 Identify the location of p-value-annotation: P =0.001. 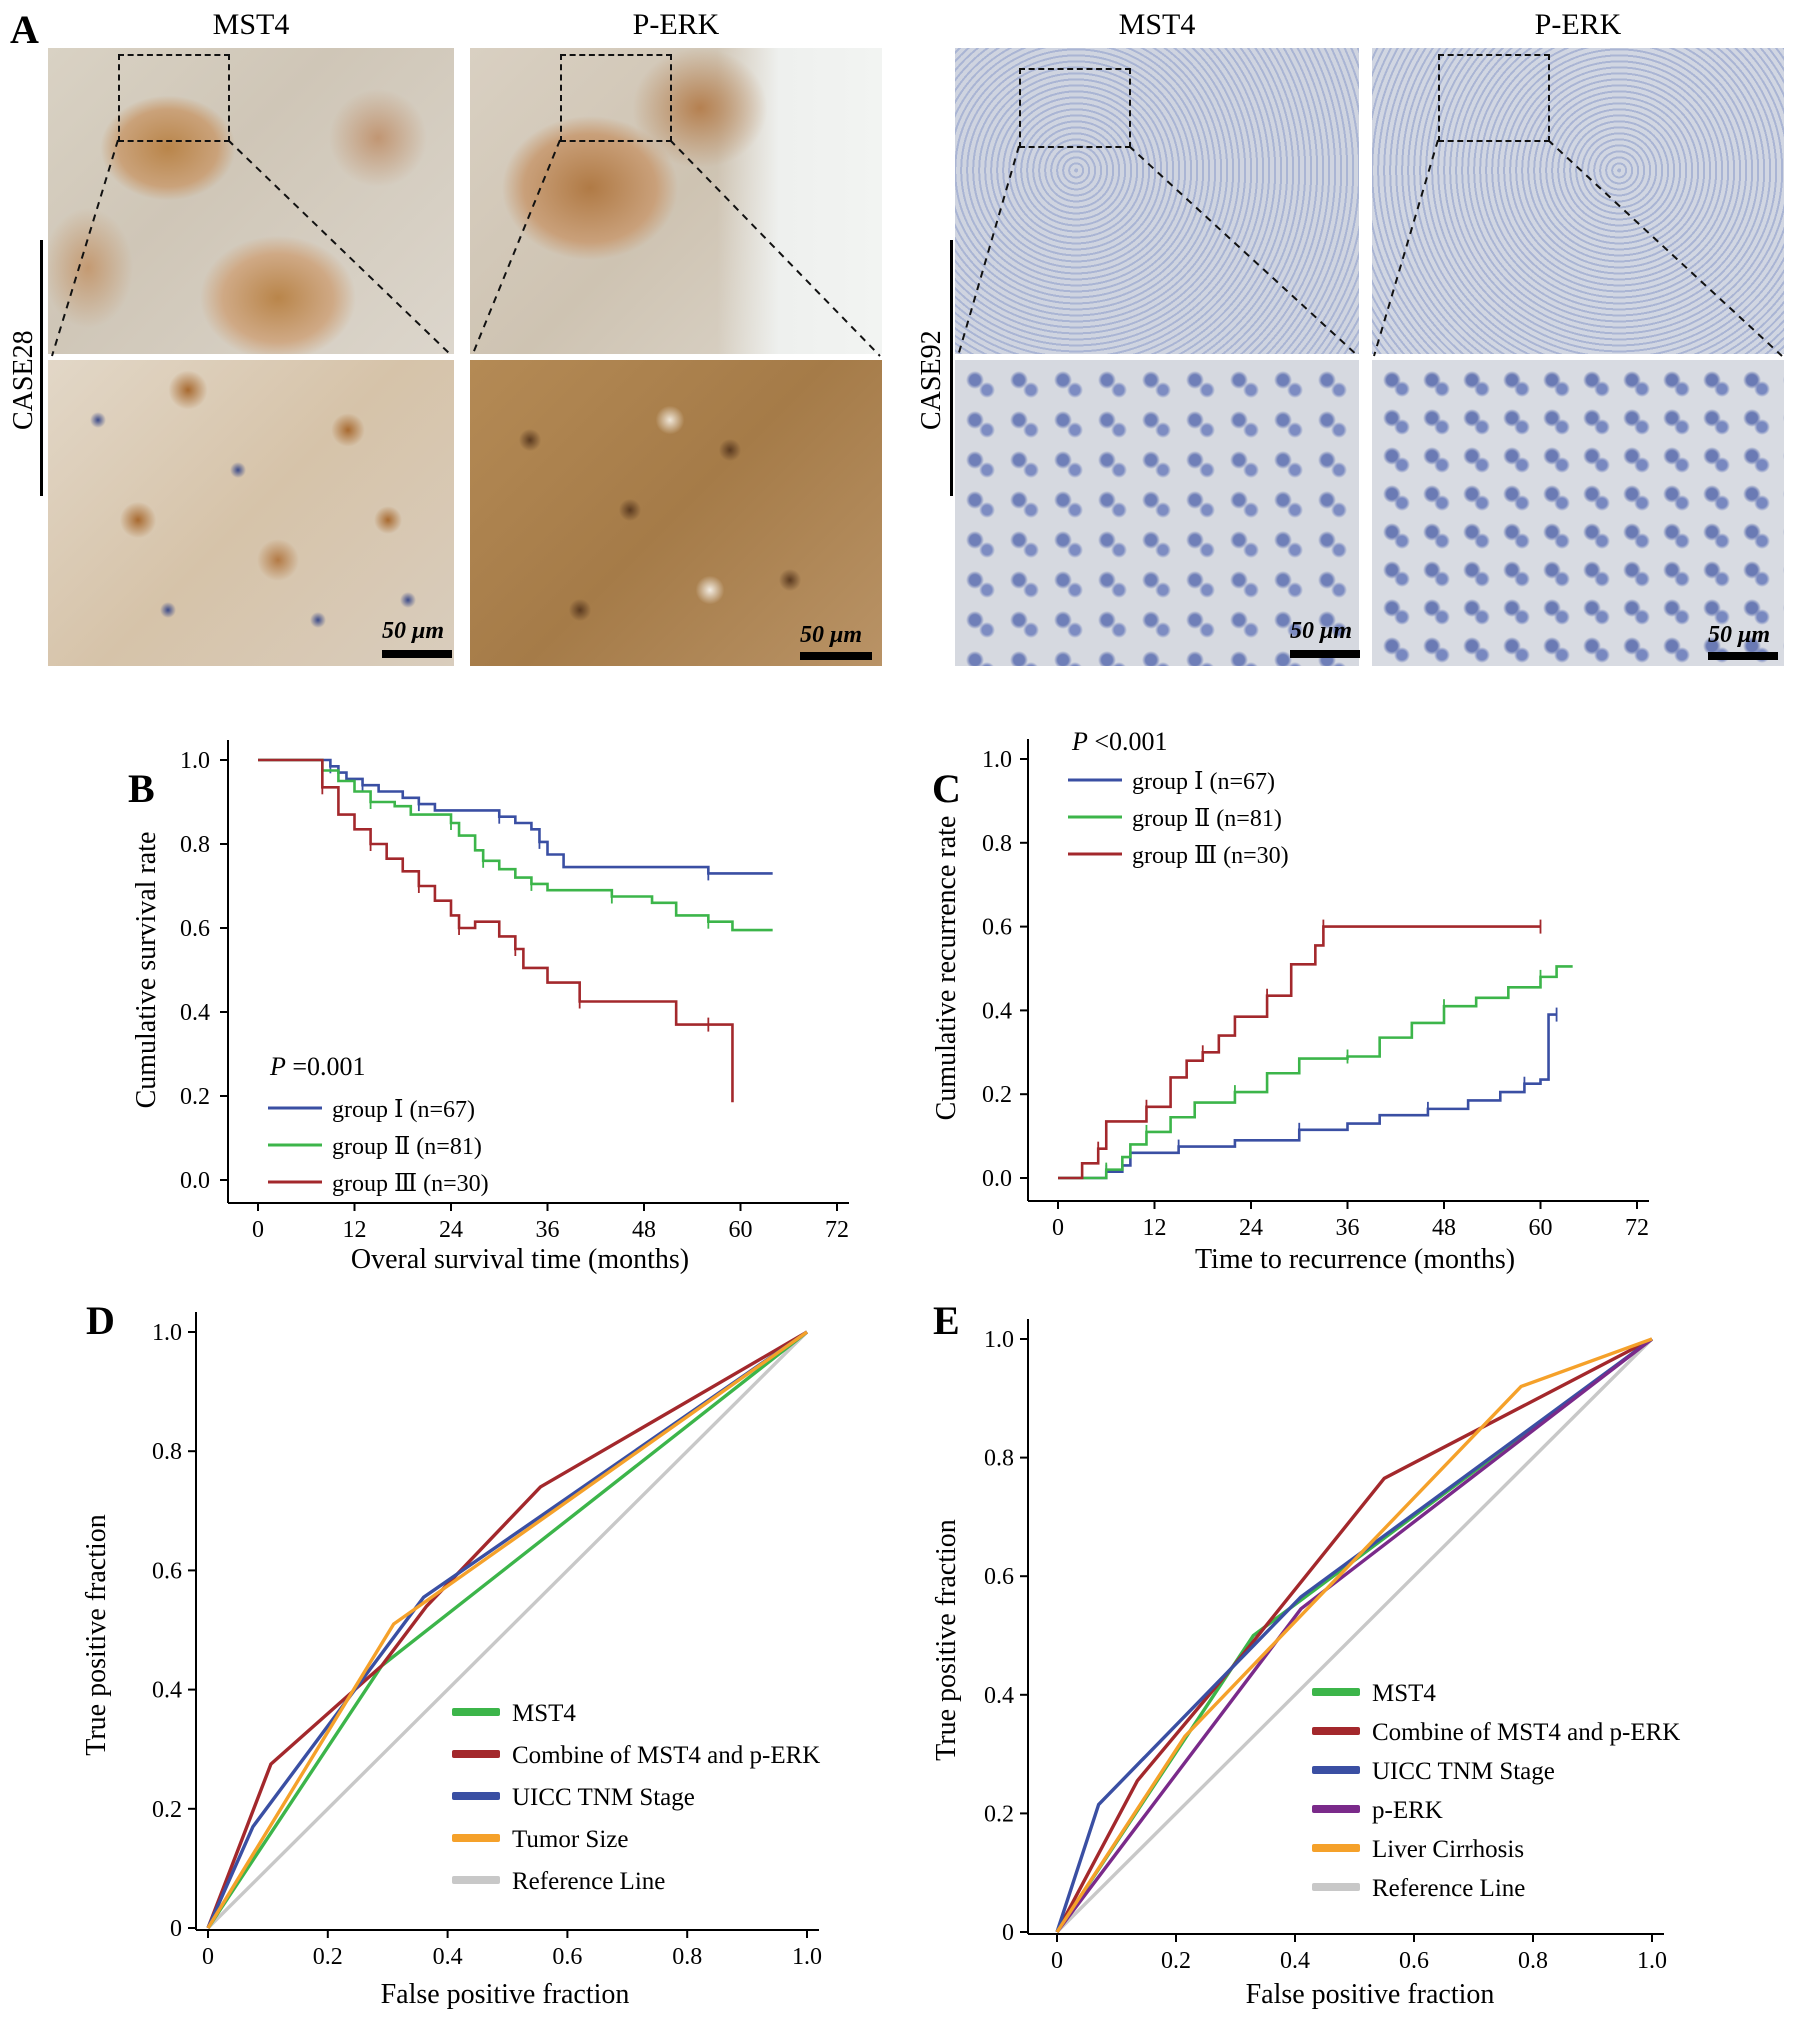
(317, 1066).